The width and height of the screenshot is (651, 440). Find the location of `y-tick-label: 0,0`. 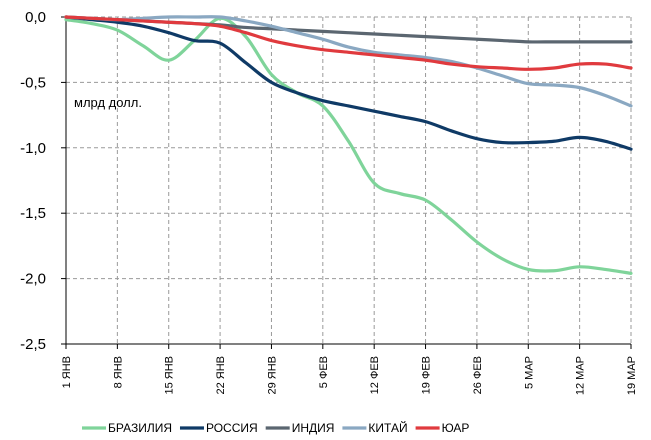

y-tick-label: 0,0 is located at coordinates (35, 17).